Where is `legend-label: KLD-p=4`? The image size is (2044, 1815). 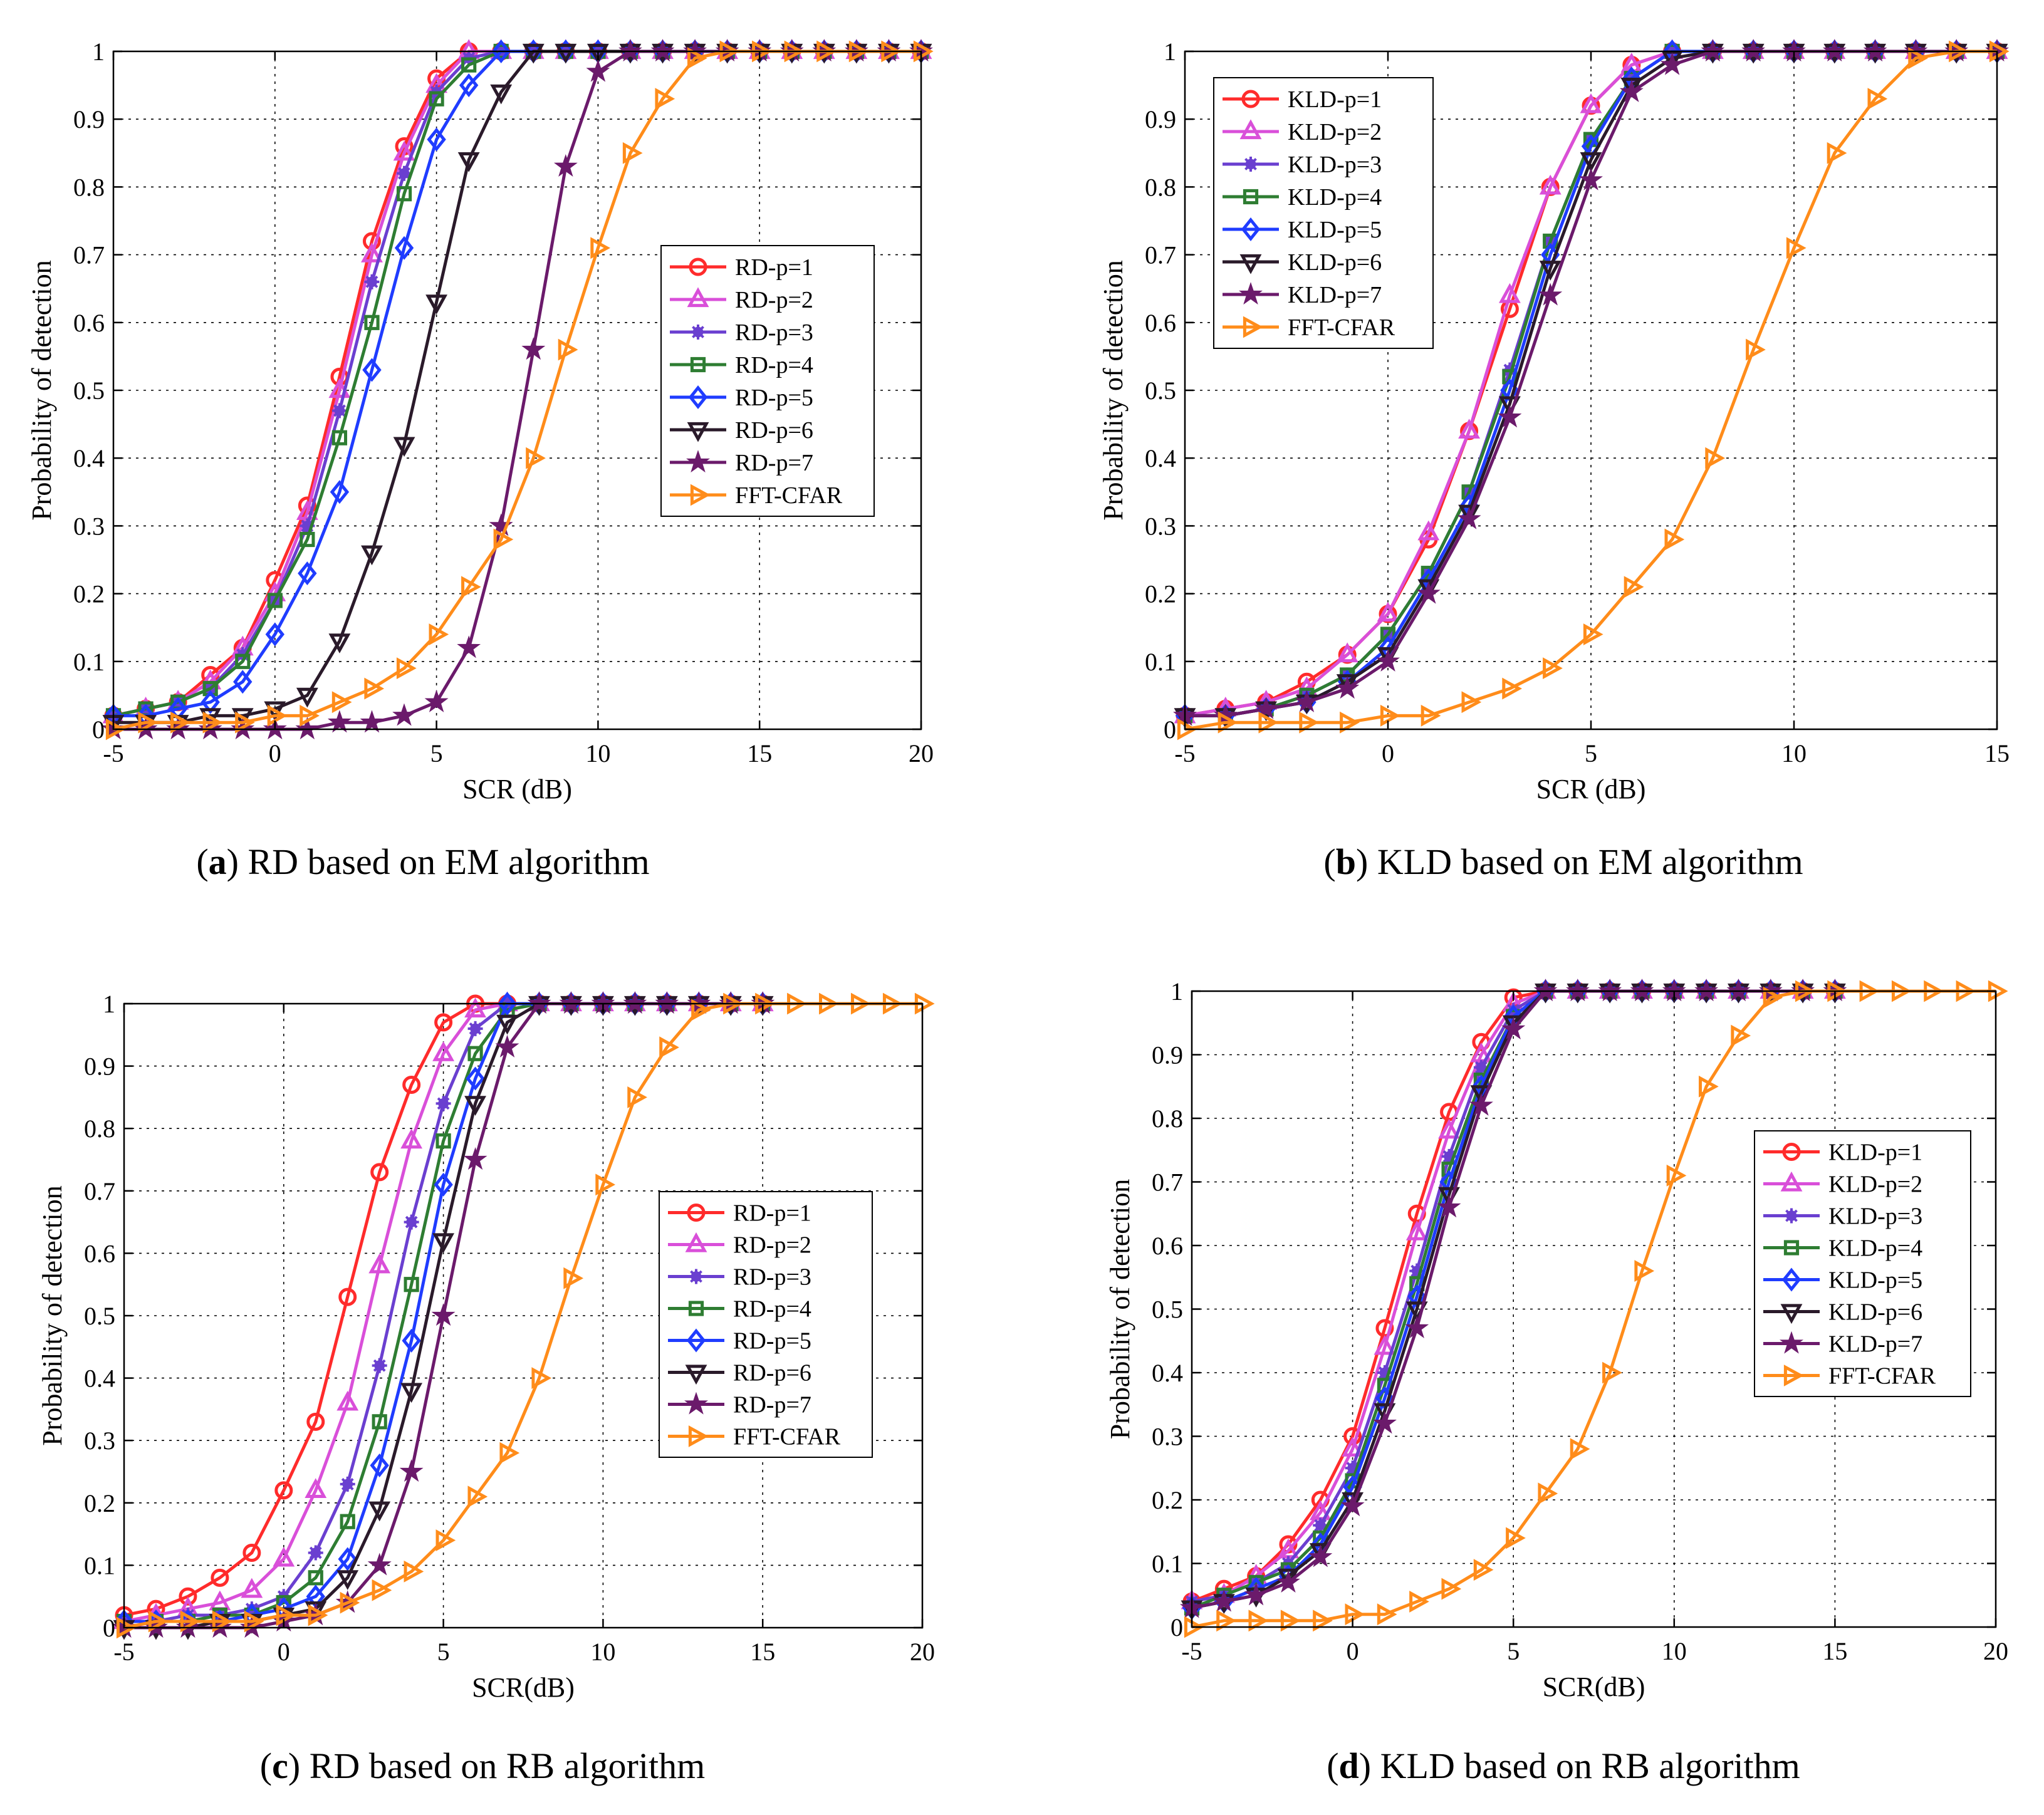
legend-label: KLD-p=4 is located at coordinates (1875, 1248).